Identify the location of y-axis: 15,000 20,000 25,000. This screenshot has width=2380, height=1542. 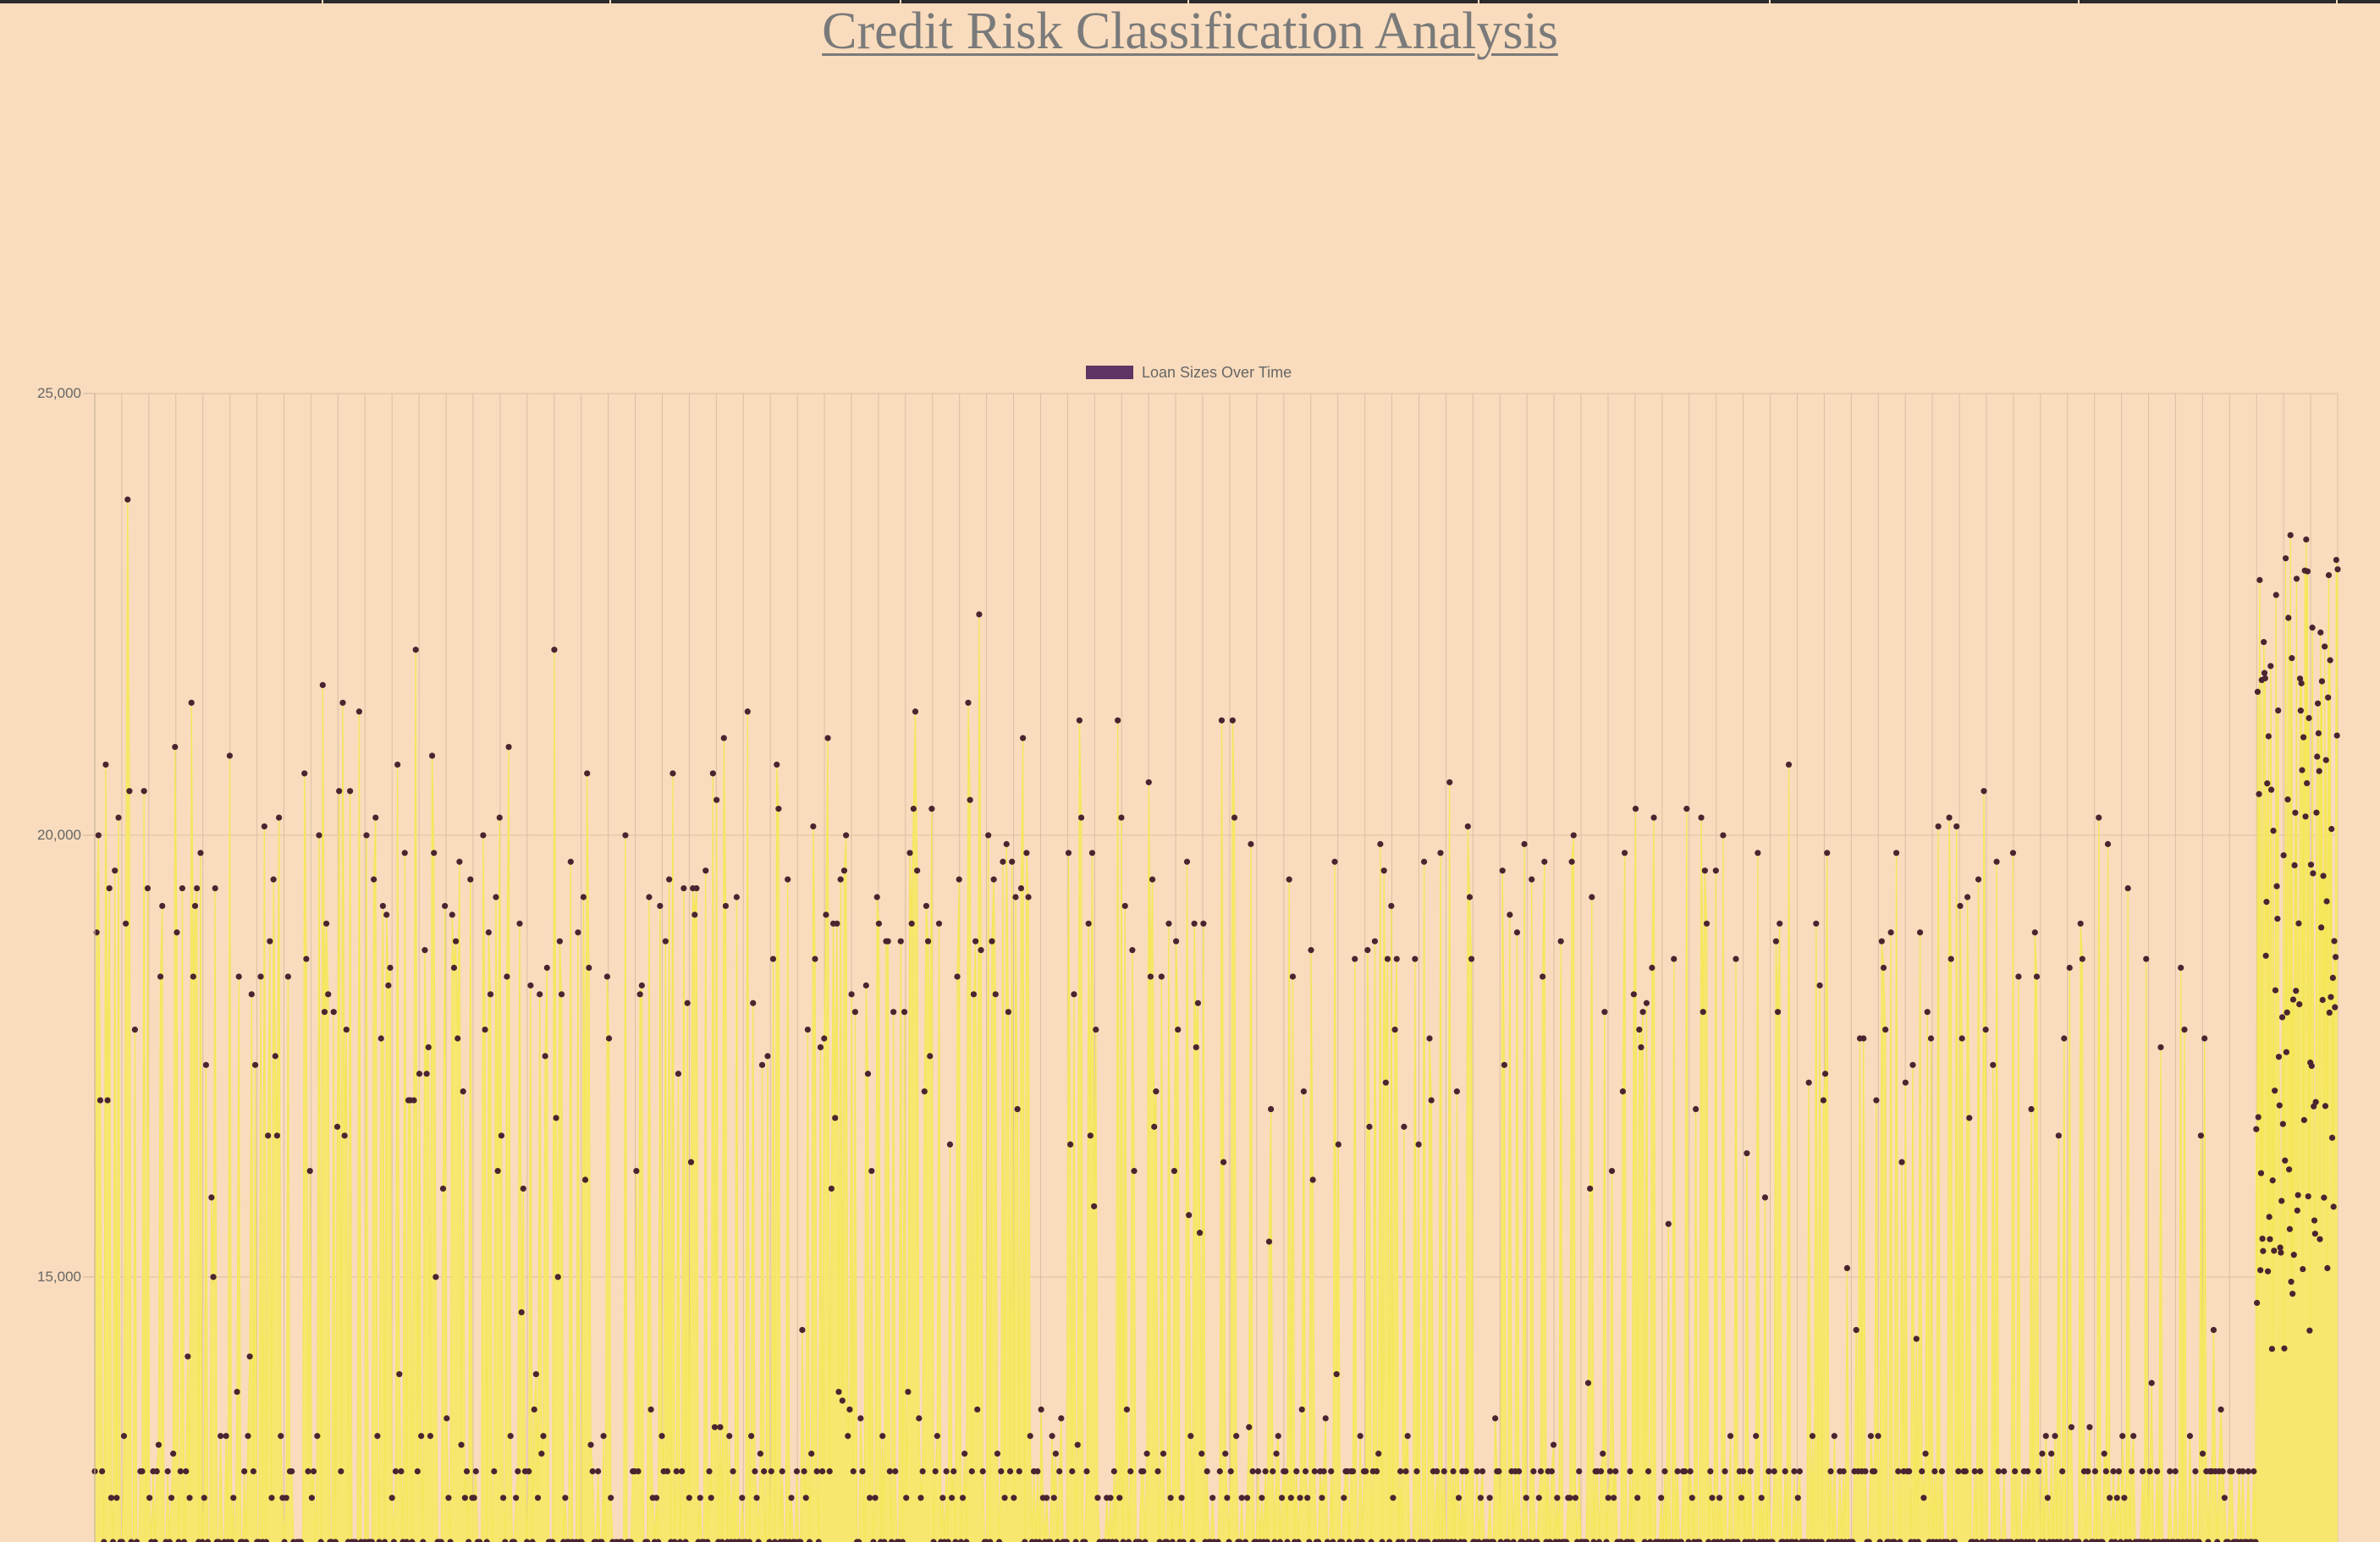
(67, 964).